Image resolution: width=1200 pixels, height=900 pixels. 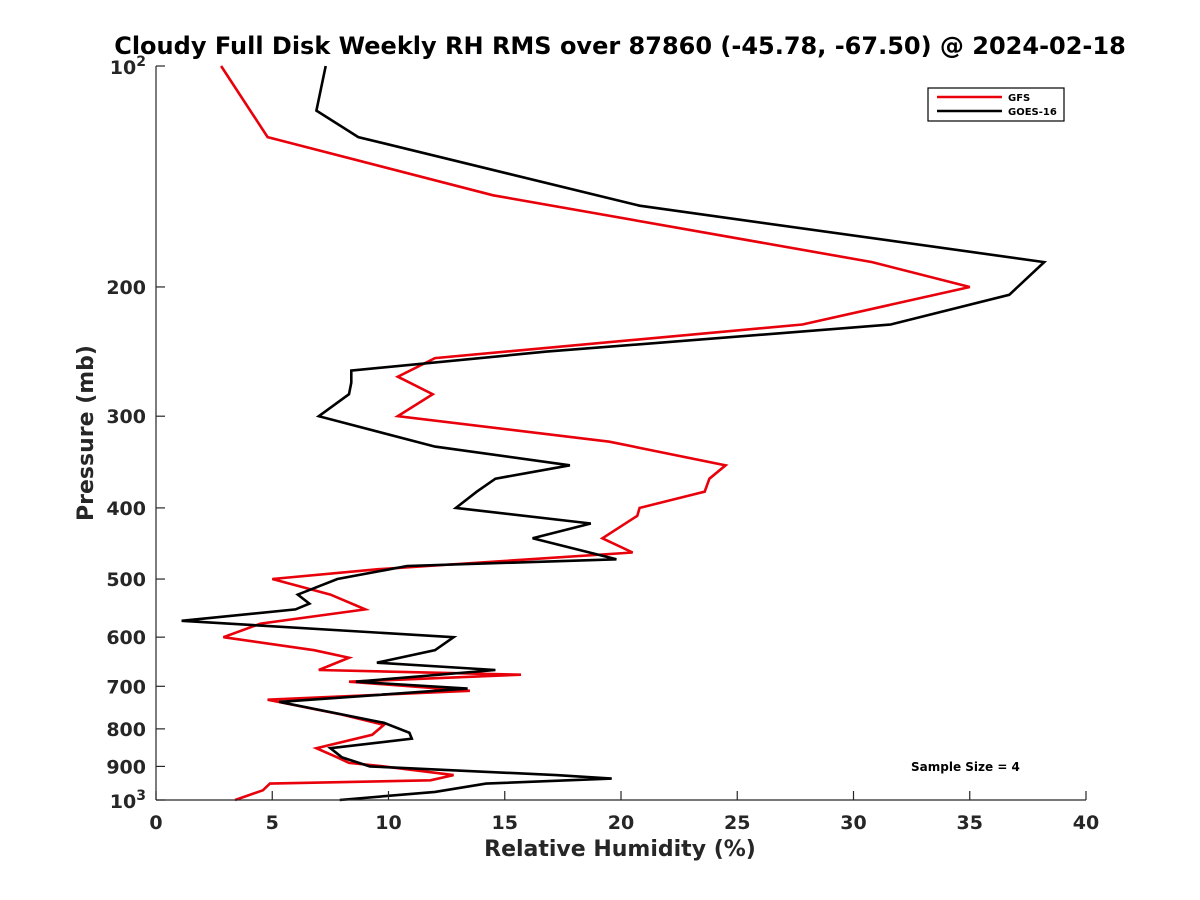 I want to click on legend-label-goes-16: GOES-16, so click(x=1032, y=112).